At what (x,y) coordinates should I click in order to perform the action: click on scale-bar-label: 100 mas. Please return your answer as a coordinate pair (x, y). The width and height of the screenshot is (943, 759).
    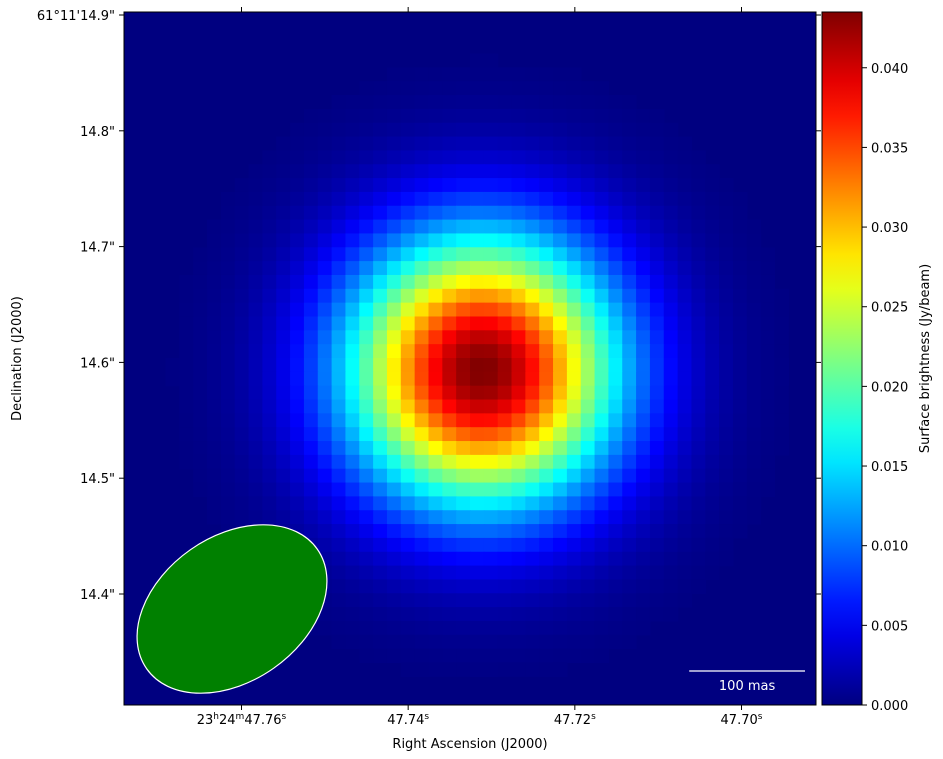
    Looking at the image, I should click on (747, 686).